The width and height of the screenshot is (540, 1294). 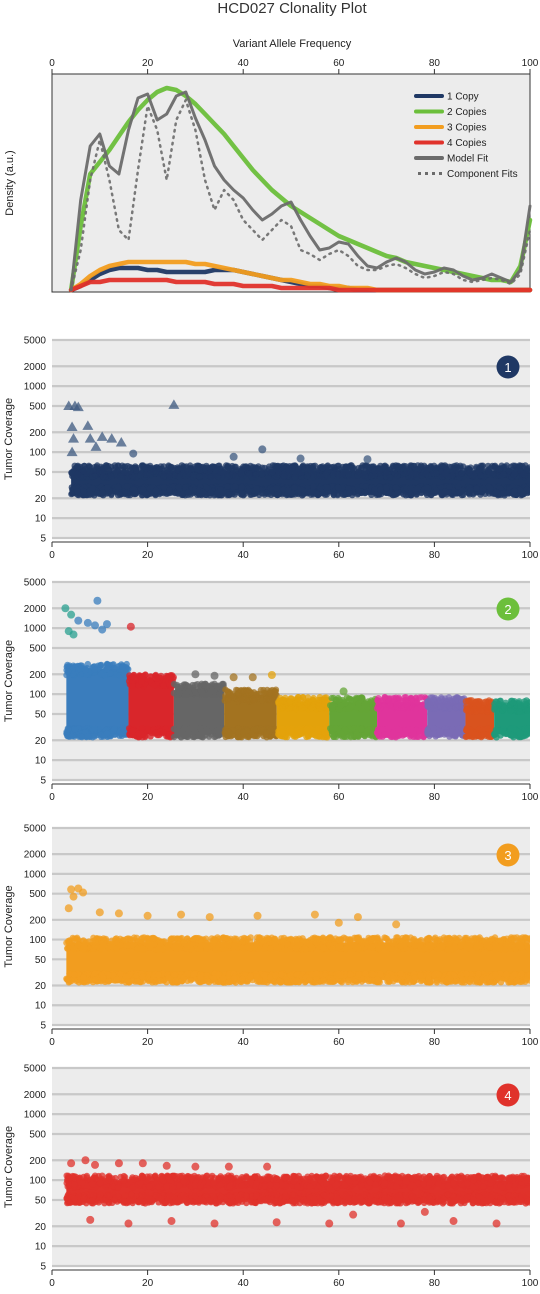 I want to click on x-tick-label: 100, so click(x=530, y=555).